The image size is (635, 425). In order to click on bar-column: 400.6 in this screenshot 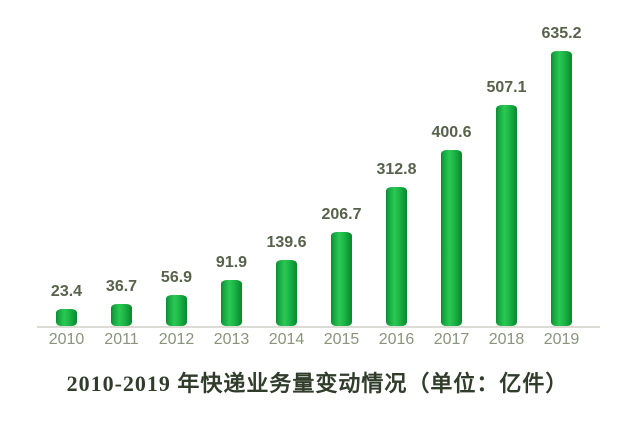, I will do `click(451, 163)`.